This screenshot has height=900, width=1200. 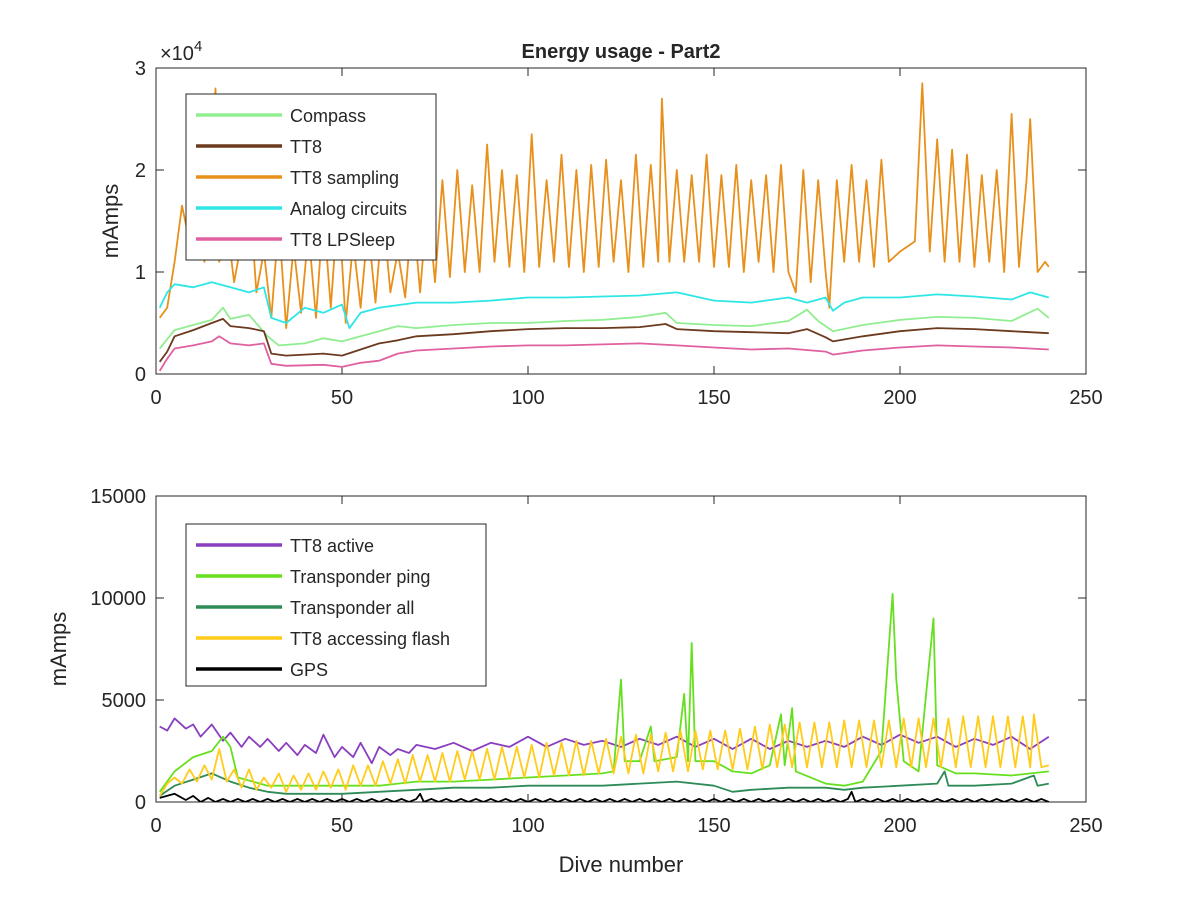 What do you see at coordinates (342, 826) in the screenshot?
I see `bottom-x-tick-label: 50` at bounding box center [342, 826].